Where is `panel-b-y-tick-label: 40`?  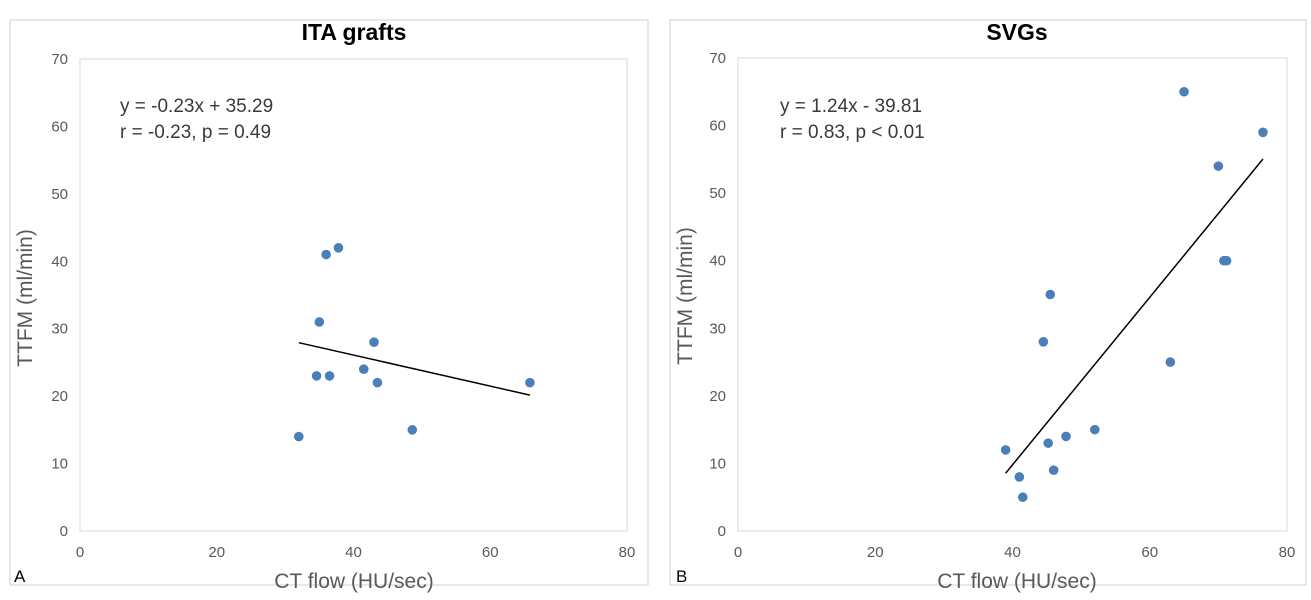
panel-b-y-tick-label: 40 is located at coordinates (717, 261).